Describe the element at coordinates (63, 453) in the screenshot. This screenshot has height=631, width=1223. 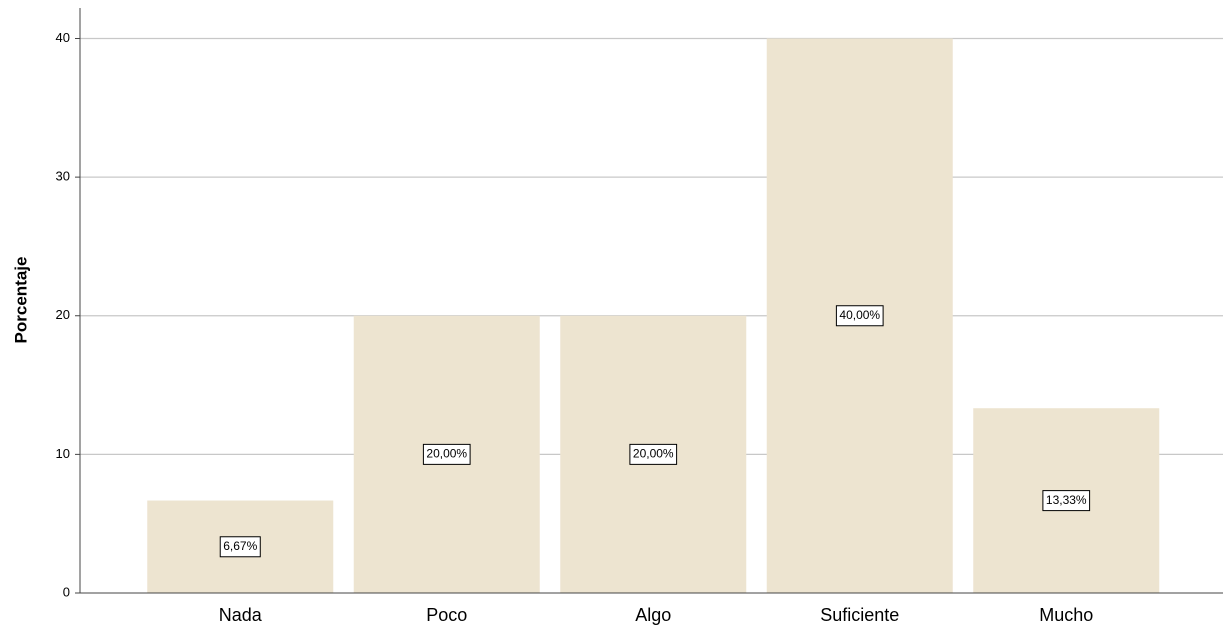
I see `y-tick-label: 10` at that location.